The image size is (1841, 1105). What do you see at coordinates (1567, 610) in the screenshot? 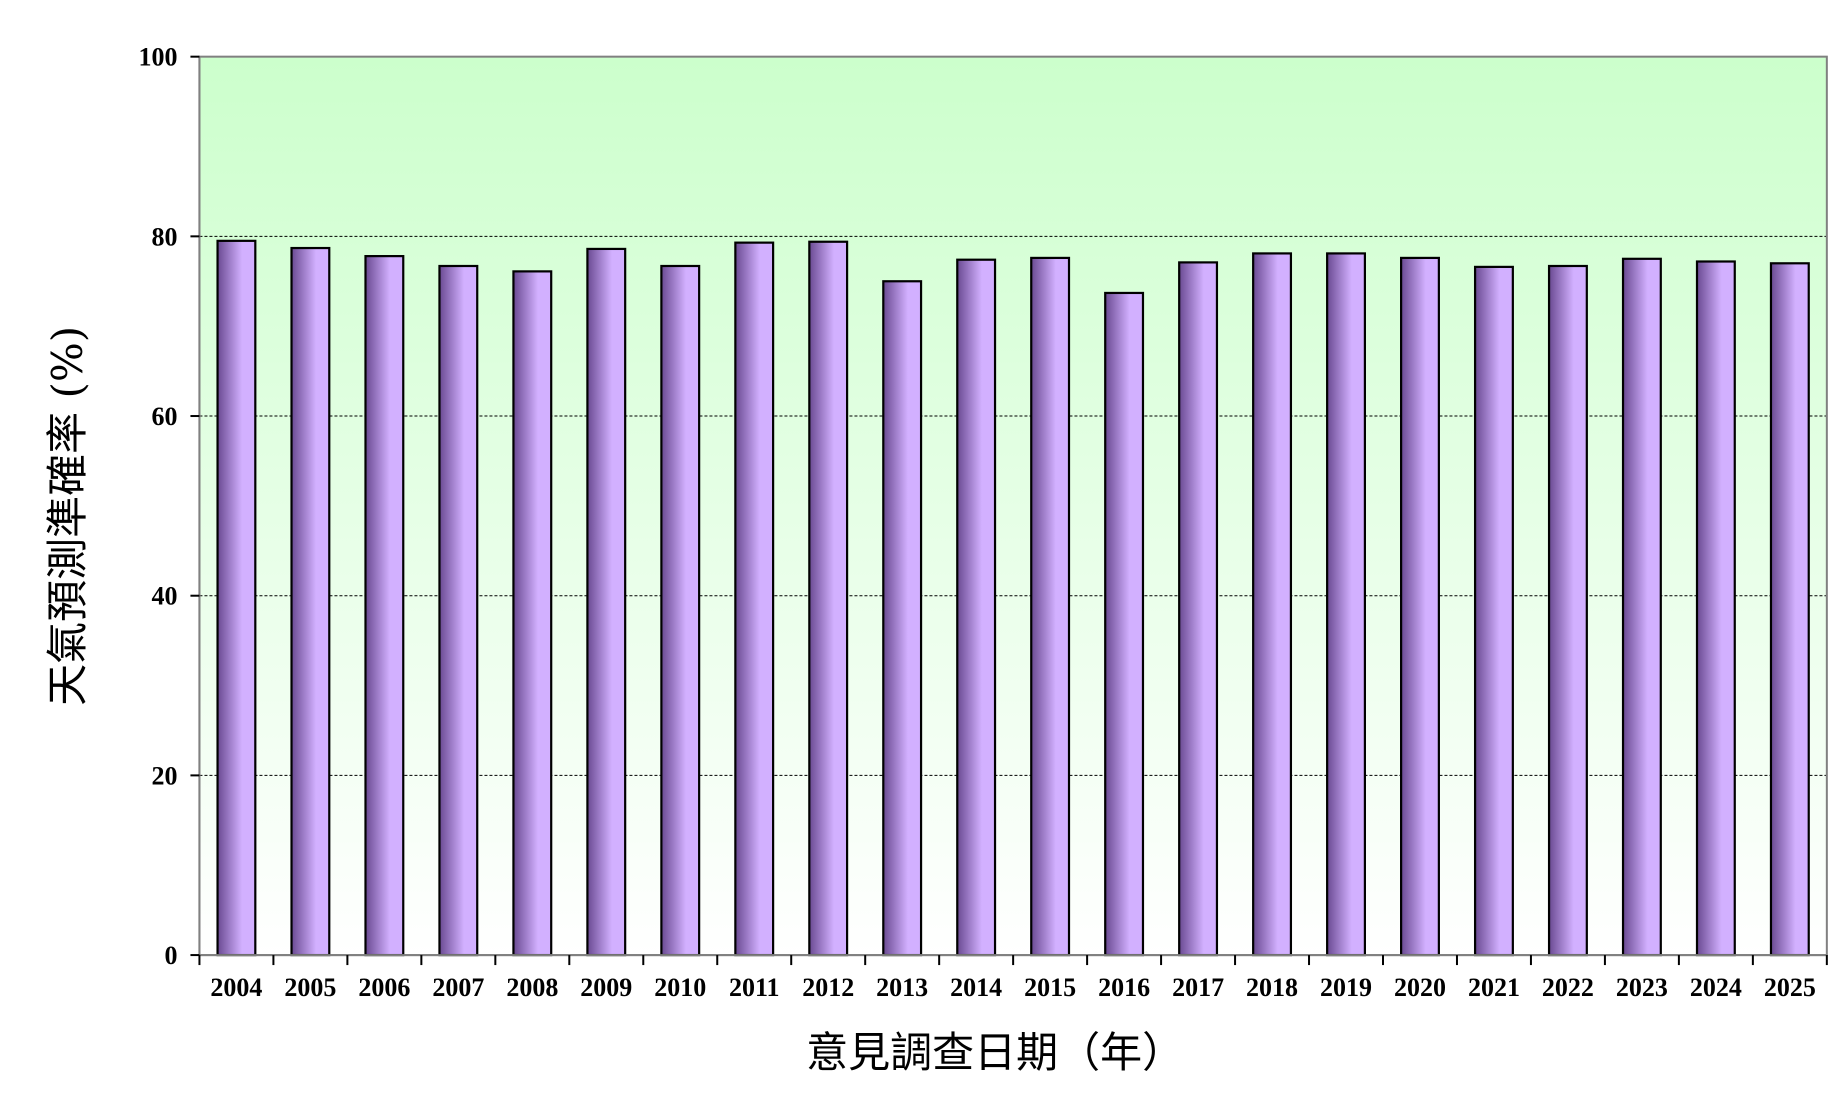
I see `bar-2022` at bounding box center [1567, 610].